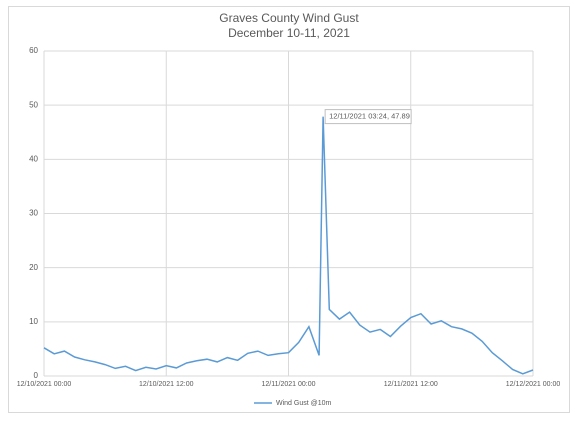  What do you see at coordinates (304, 403) in the screenshot?
I see `legend-label: Wind Gust @10m` at bounding box center [304, 403].